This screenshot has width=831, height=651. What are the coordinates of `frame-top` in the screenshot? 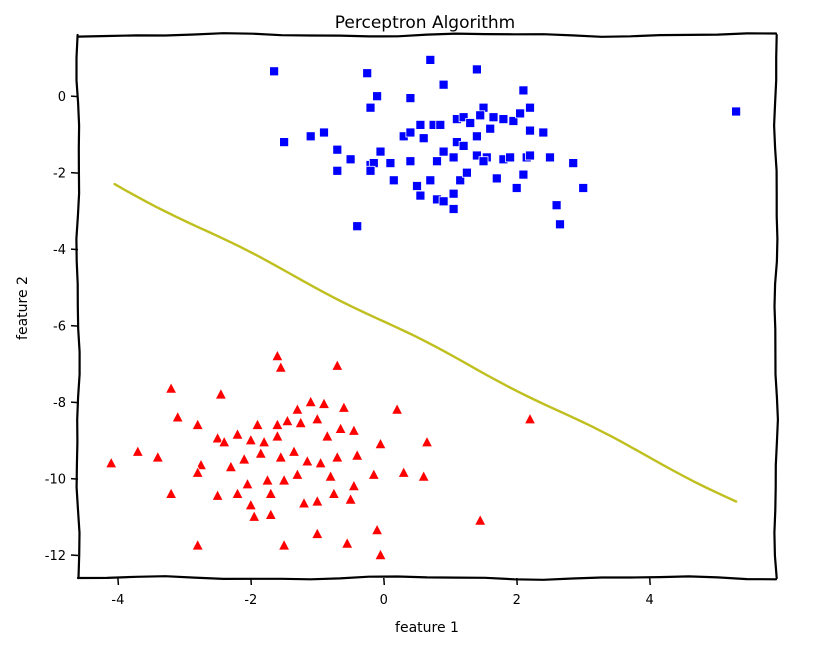 It's located at (427, 35).